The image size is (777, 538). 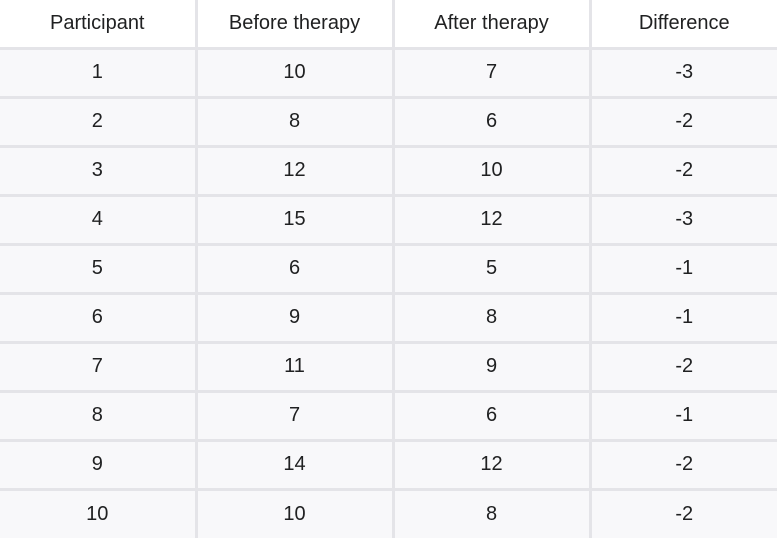 What do you see at coordinates (295, 171) in the screenshot?
I see `cell-before-therapy: 12` at bounding box center [295, 171].